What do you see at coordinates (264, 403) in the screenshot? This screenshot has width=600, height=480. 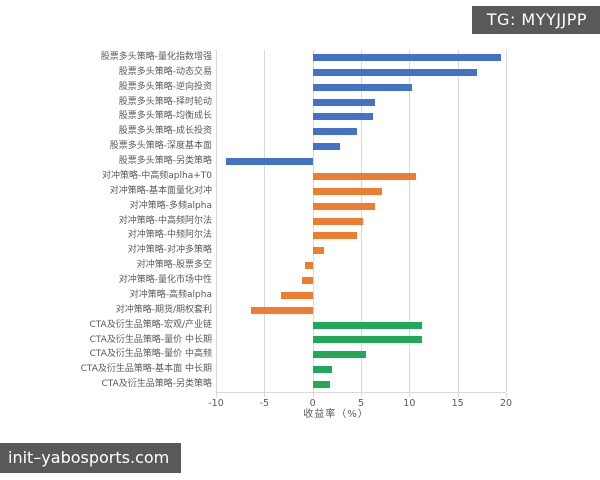 I see `x-tick-label--5: -5` at bounding box center [264, 403].